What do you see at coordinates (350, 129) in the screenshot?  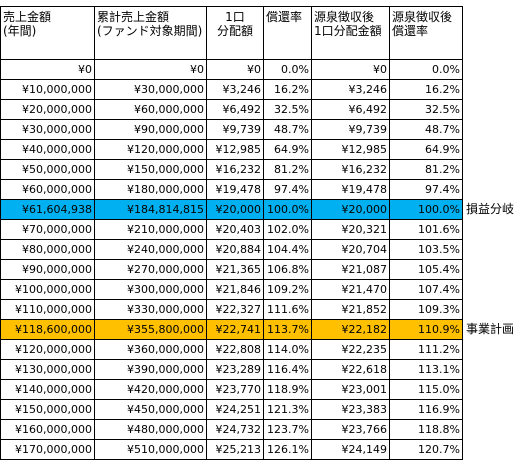 I see `after-tax-distribution-cell: ¥9,739` at bounding box center [350, 129].